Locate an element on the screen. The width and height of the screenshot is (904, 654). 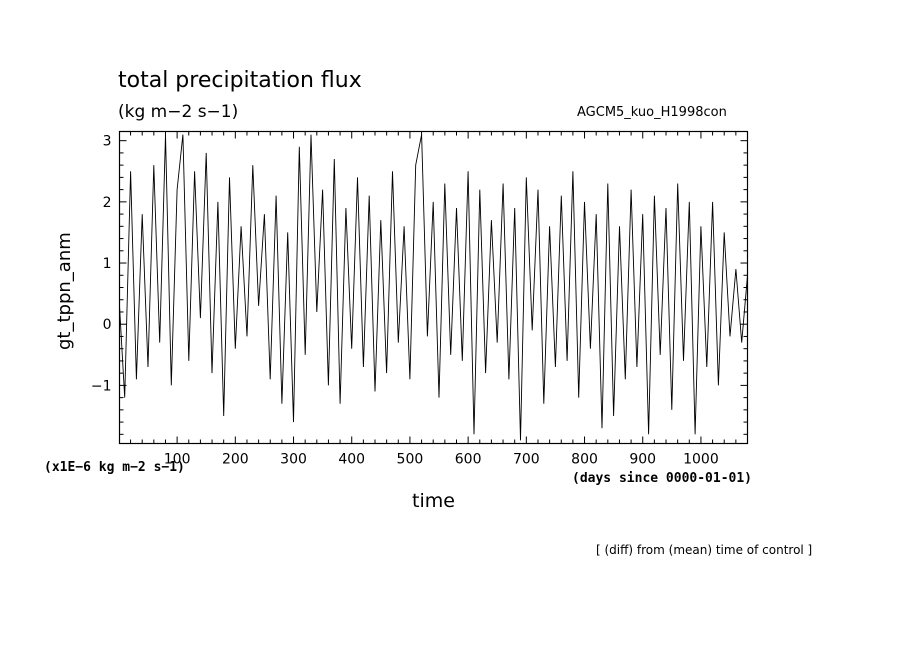
x-axis-label: time is located at coordinates (433, 501).